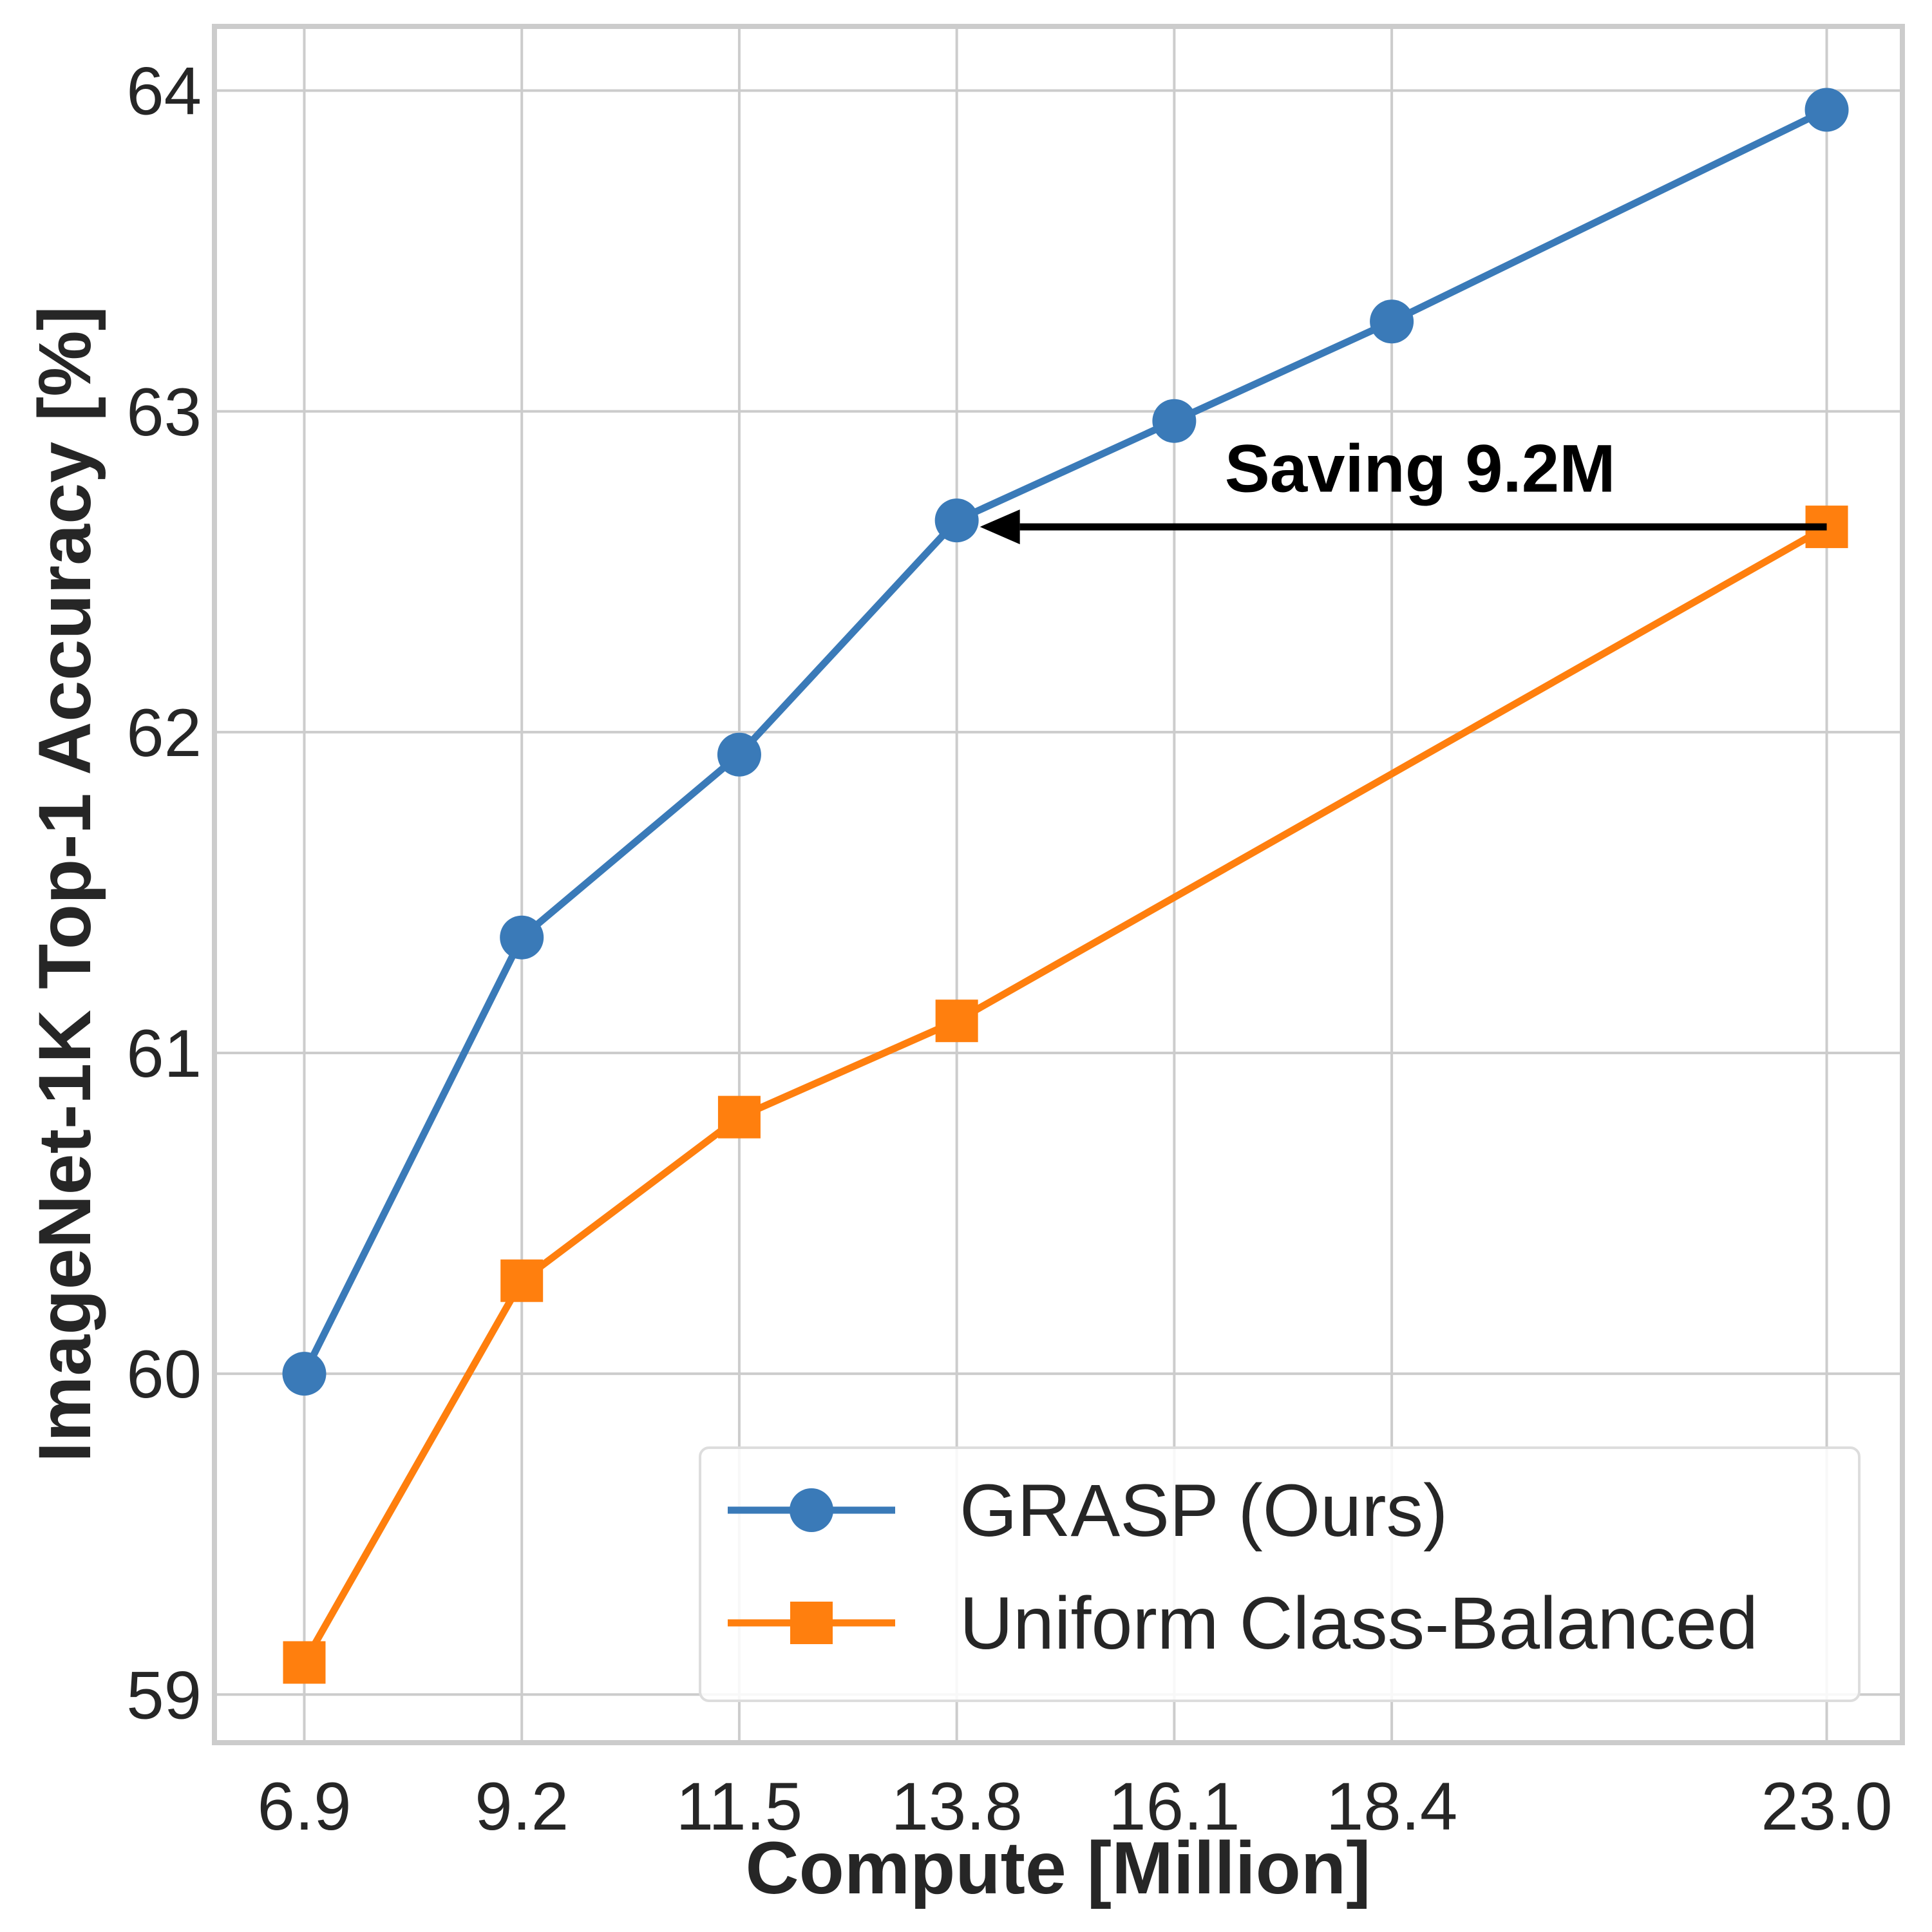  I want to click on annotation-layer: Saving 9.2M, so click(1403, 488).